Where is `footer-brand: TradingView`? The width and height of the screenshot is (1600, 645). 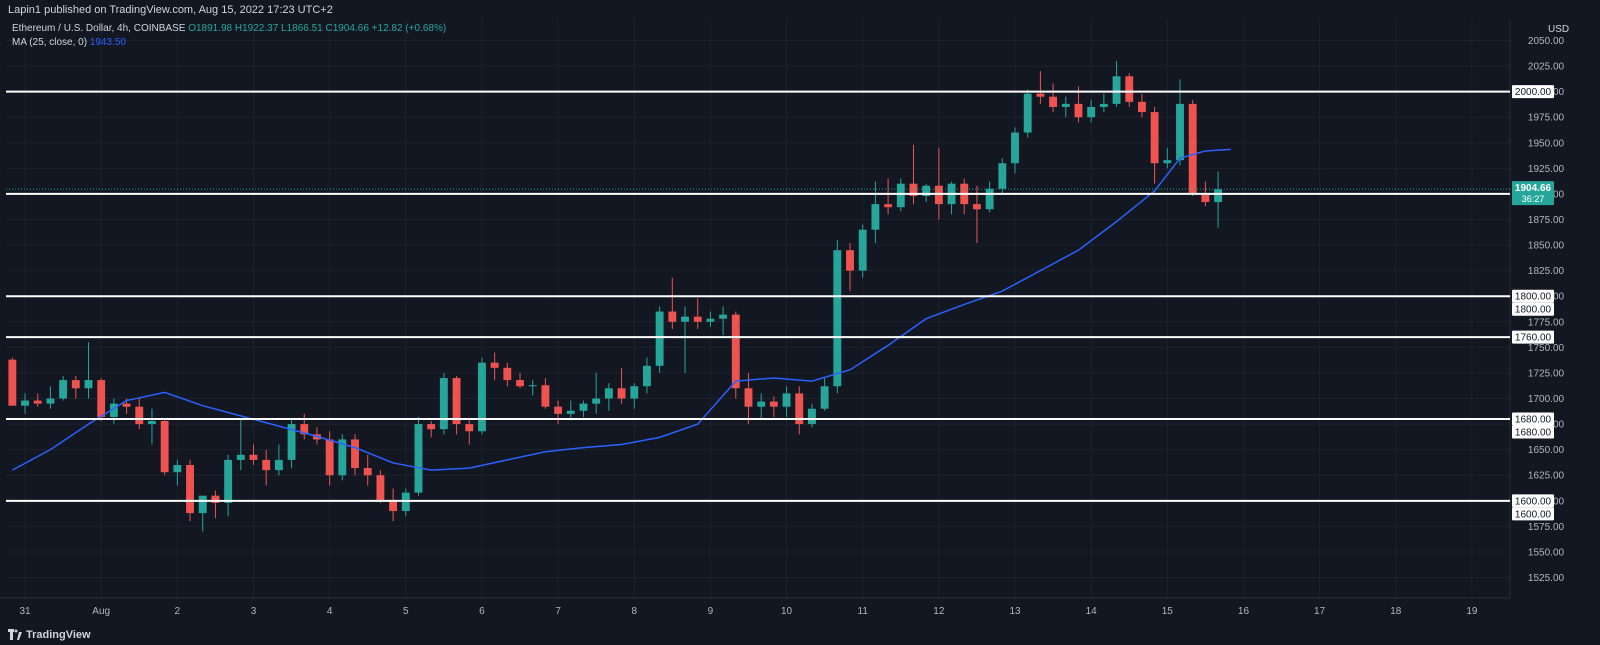
footer-brand: TradingView is located at coordinates (58, 635).